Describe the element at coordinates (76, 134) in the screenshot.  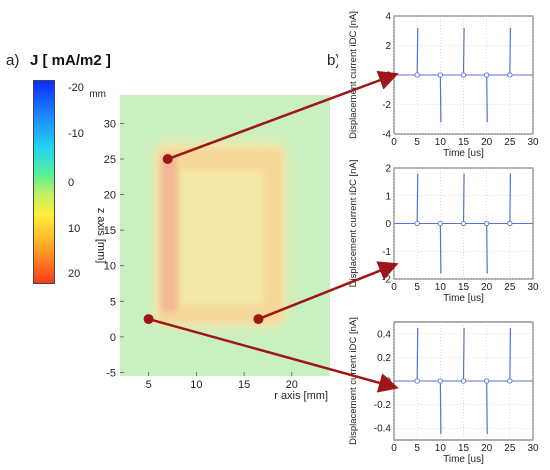
I see `colorbar-tick: -10` at that location.